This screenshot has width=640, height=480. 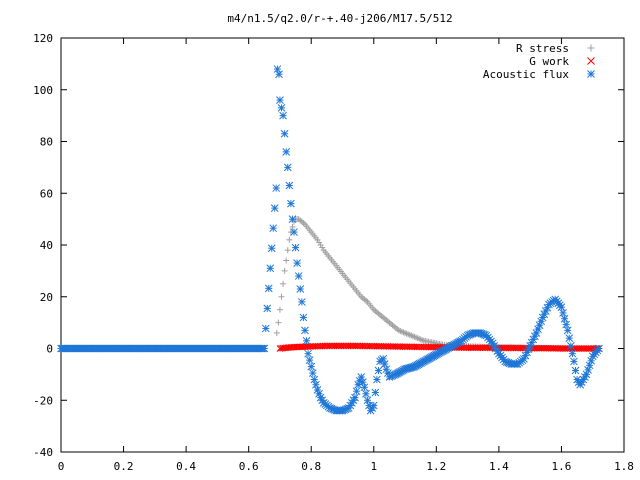 What do you see at coordinates (526, 74) in the screenshot?
I see `legend-label: Acoustic flux` at bounding box center [526, 74].